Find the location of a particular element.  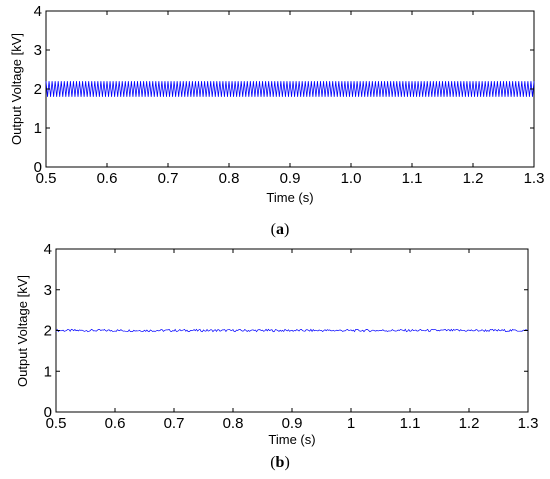

panel-letter-b: b is located at coordinates (280, 462).